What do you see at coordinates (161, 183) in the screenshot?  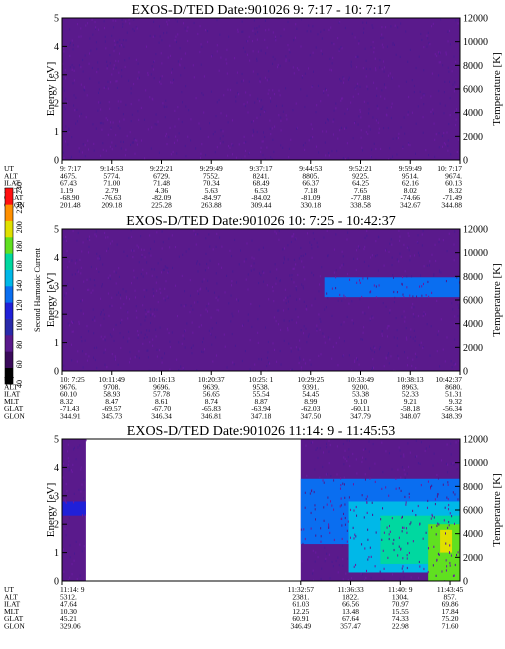 I see `orbit-cell: 71.48` at bounding box center [161, 183].